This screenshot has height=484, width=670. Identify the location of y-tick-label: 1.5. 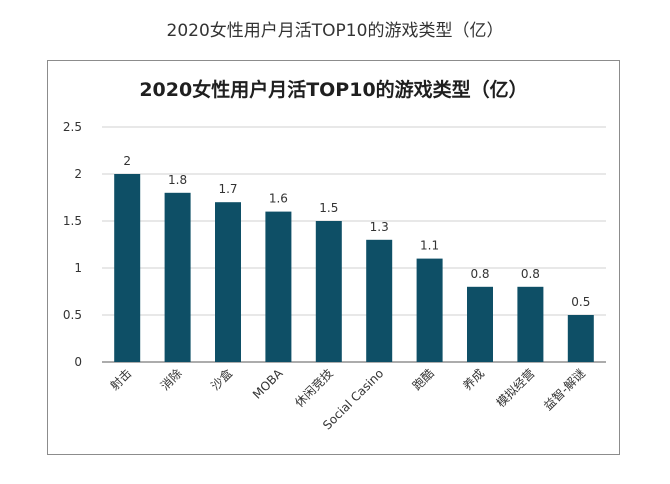
(72, 221).